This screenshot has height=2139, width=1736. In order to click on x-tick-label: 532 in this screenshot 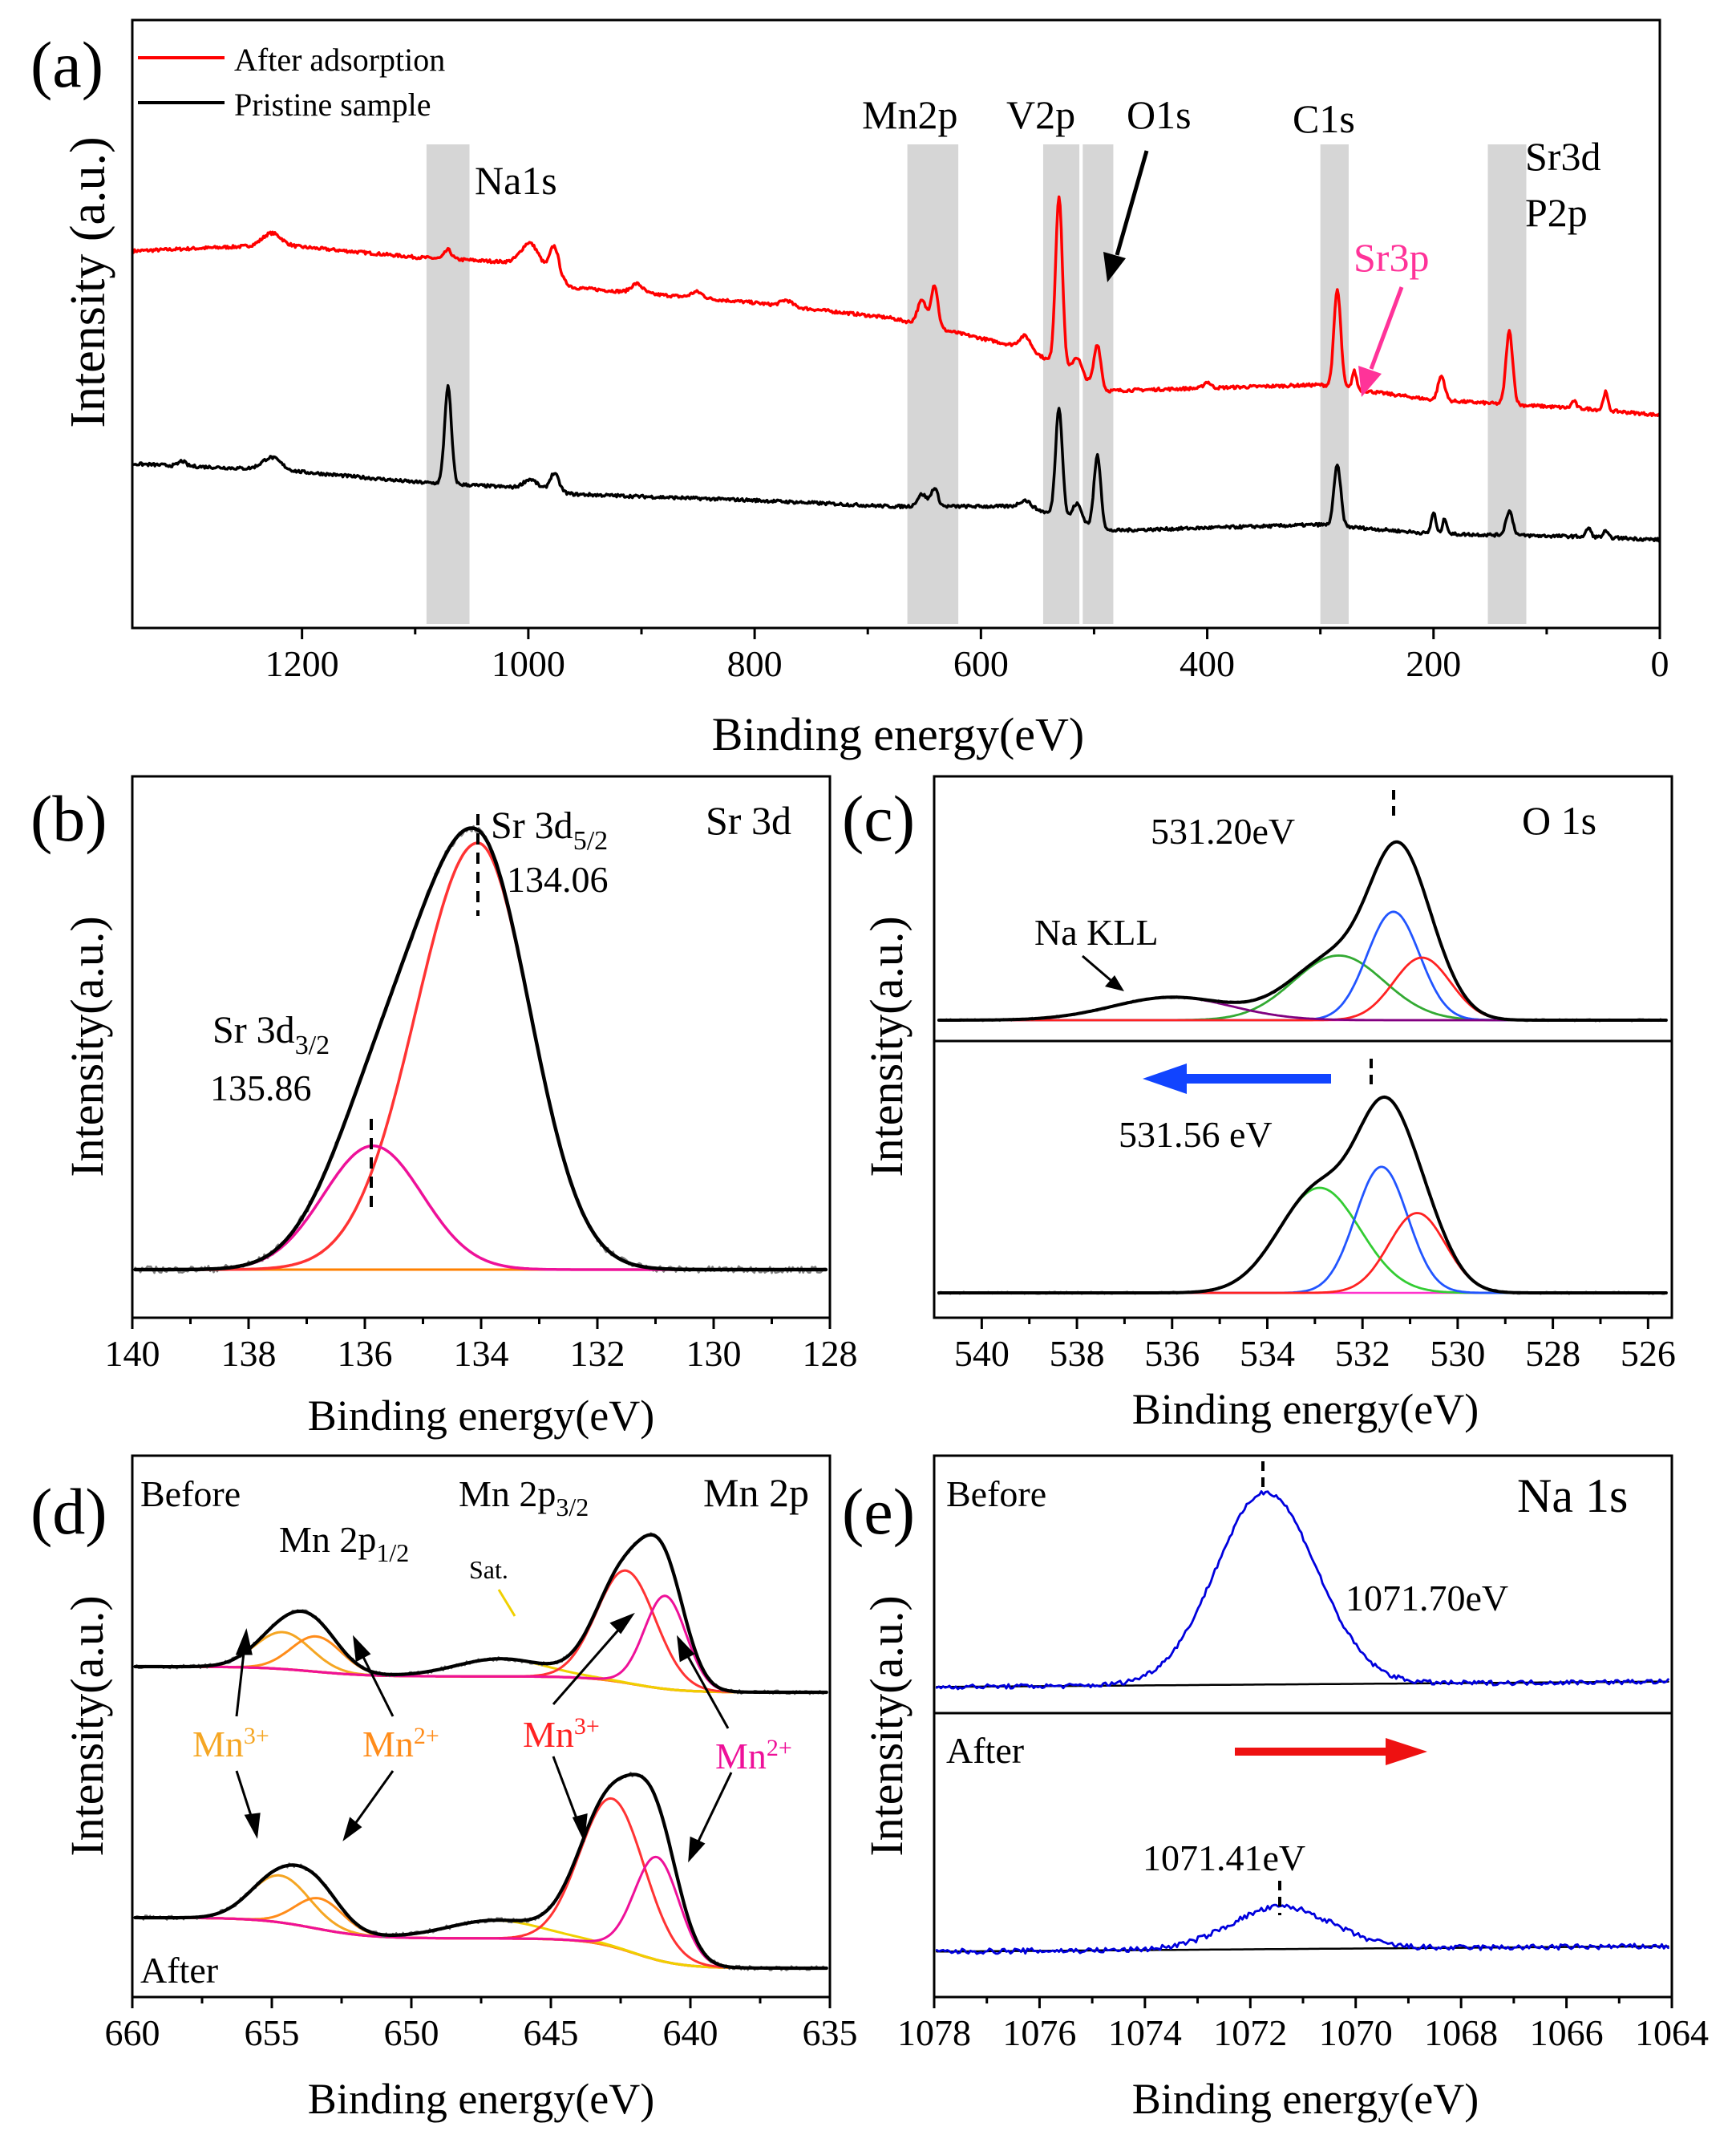, I will do `click(1363, 1354)`.